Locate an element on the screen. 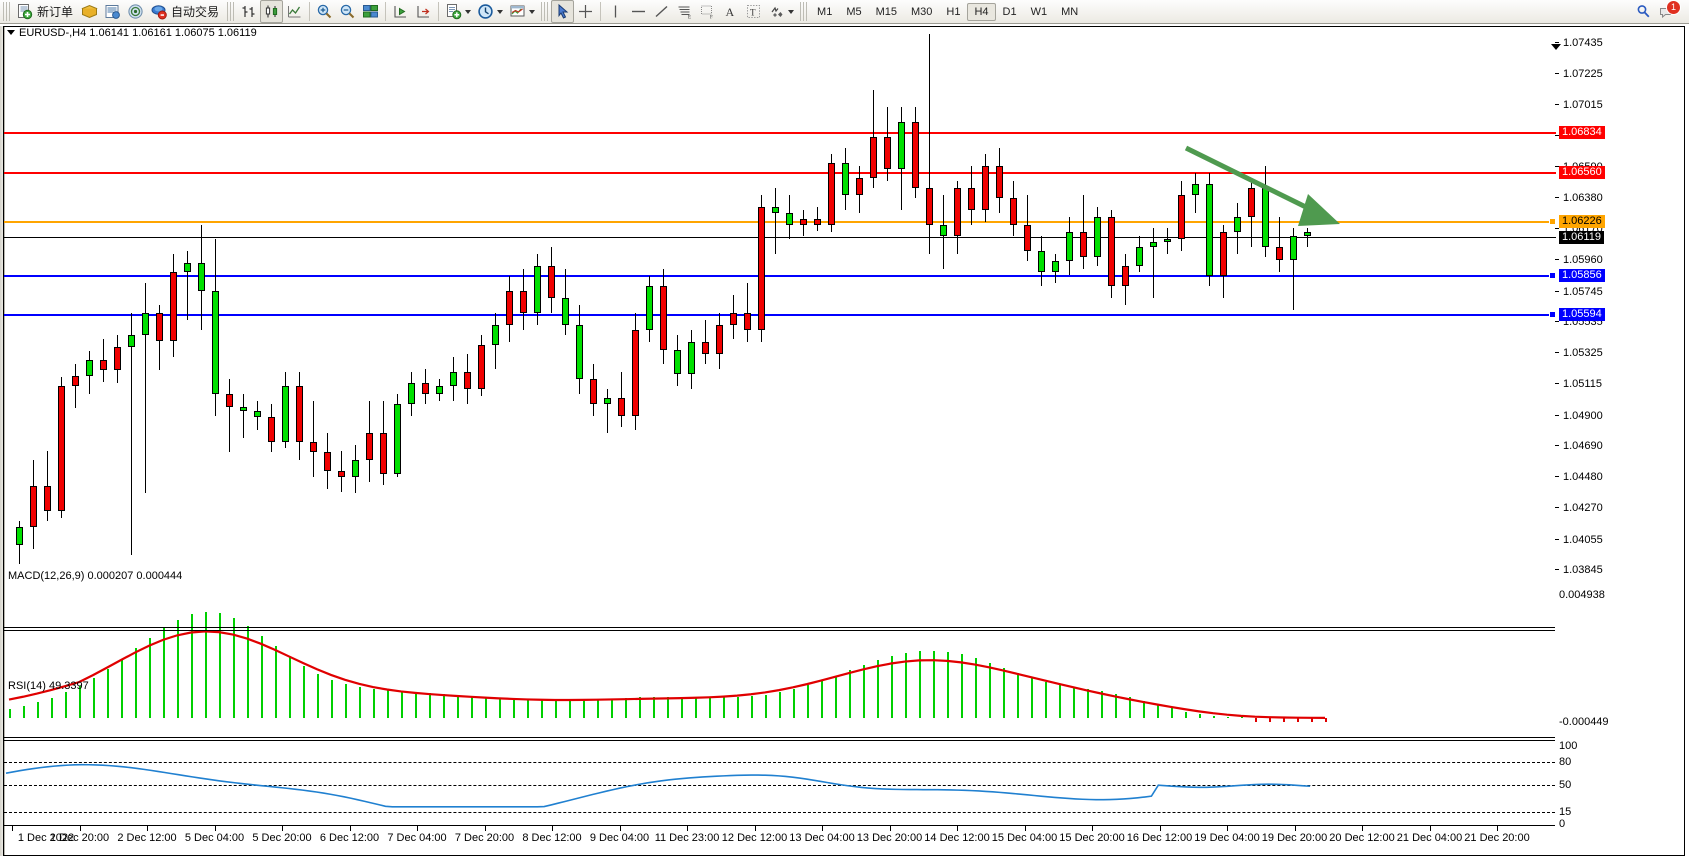 The height and width of the screenshot is (858, 1689). timeframe-h4: H4 is located at coordinates (981, 11).